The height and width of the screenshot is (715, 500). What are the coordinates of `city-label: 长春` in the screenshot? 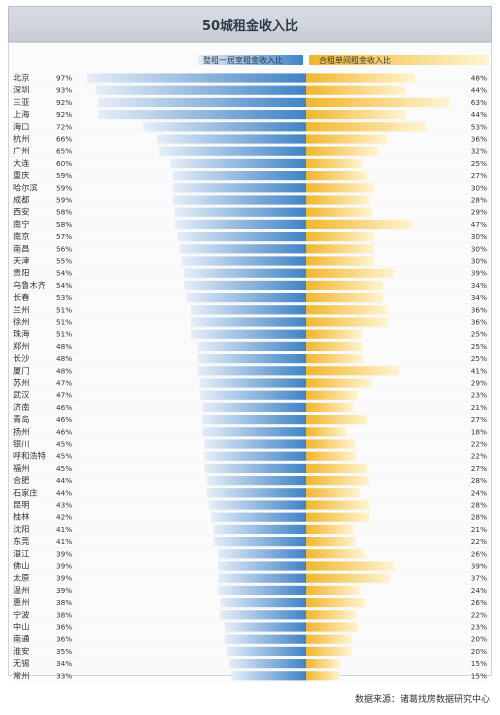 It's located at (21, 297).